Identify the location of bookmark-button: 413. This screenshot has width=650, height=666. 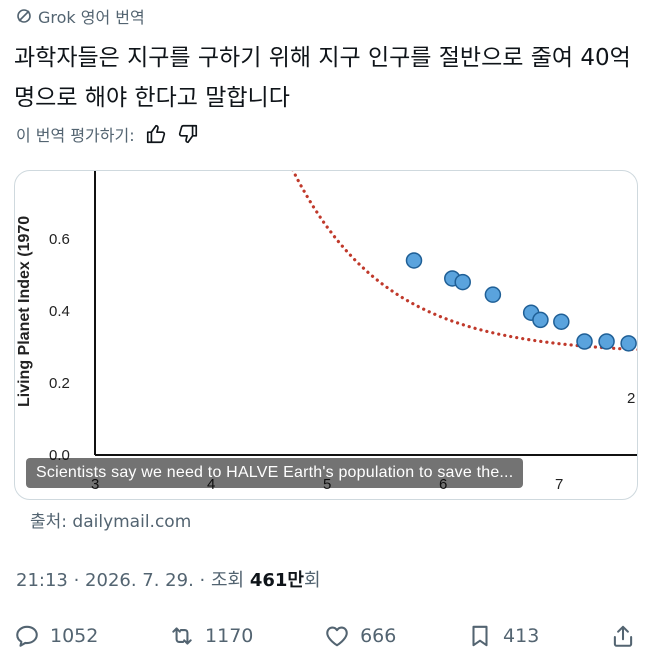
(503, 636).